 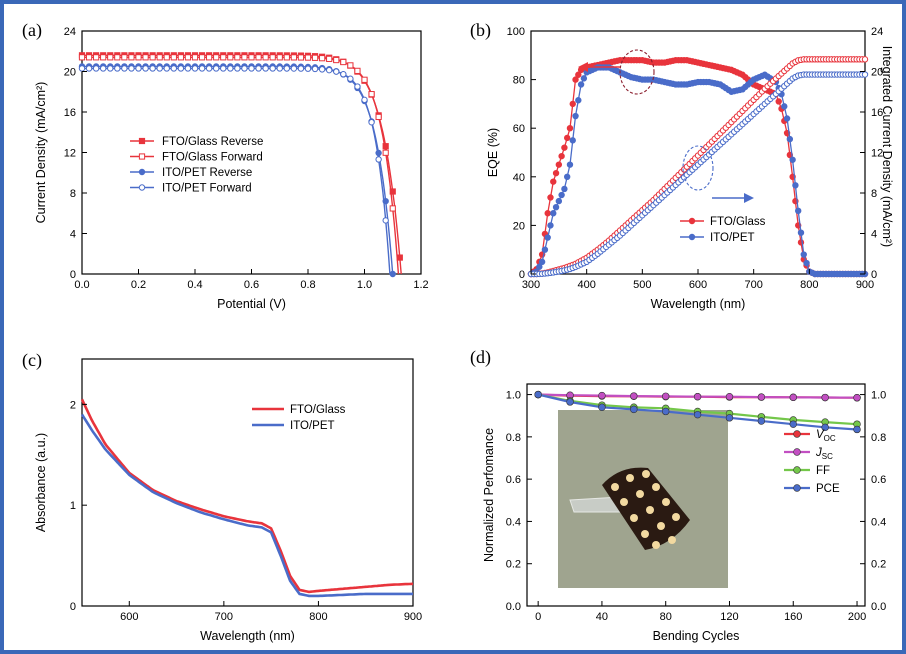 I want to click on data-point-fto-glass-reverse, so click(x=392, y=191).